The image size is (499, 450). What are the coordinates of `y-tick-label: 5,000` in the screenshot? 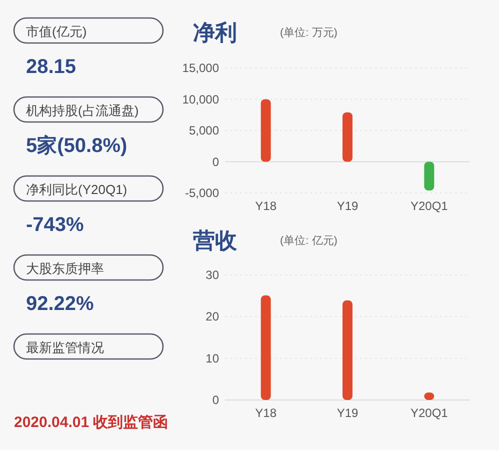 It's located at (204, 131).